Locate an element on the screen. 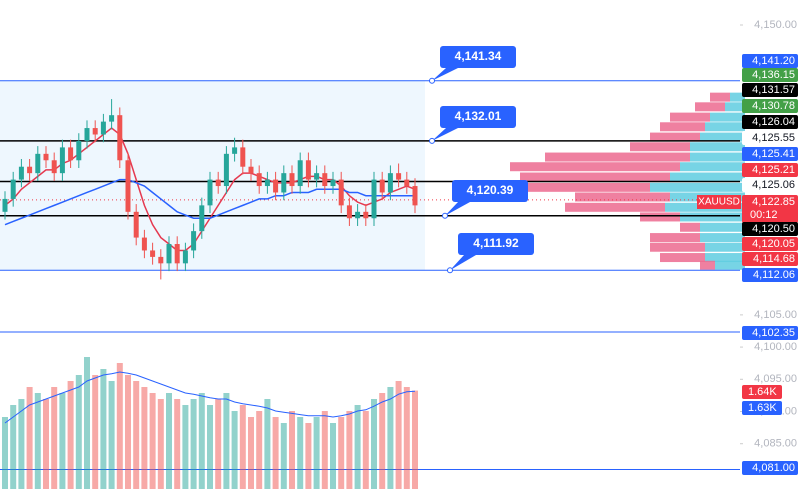  price-label: 4,122.85 is located at coordinates (773, 202).